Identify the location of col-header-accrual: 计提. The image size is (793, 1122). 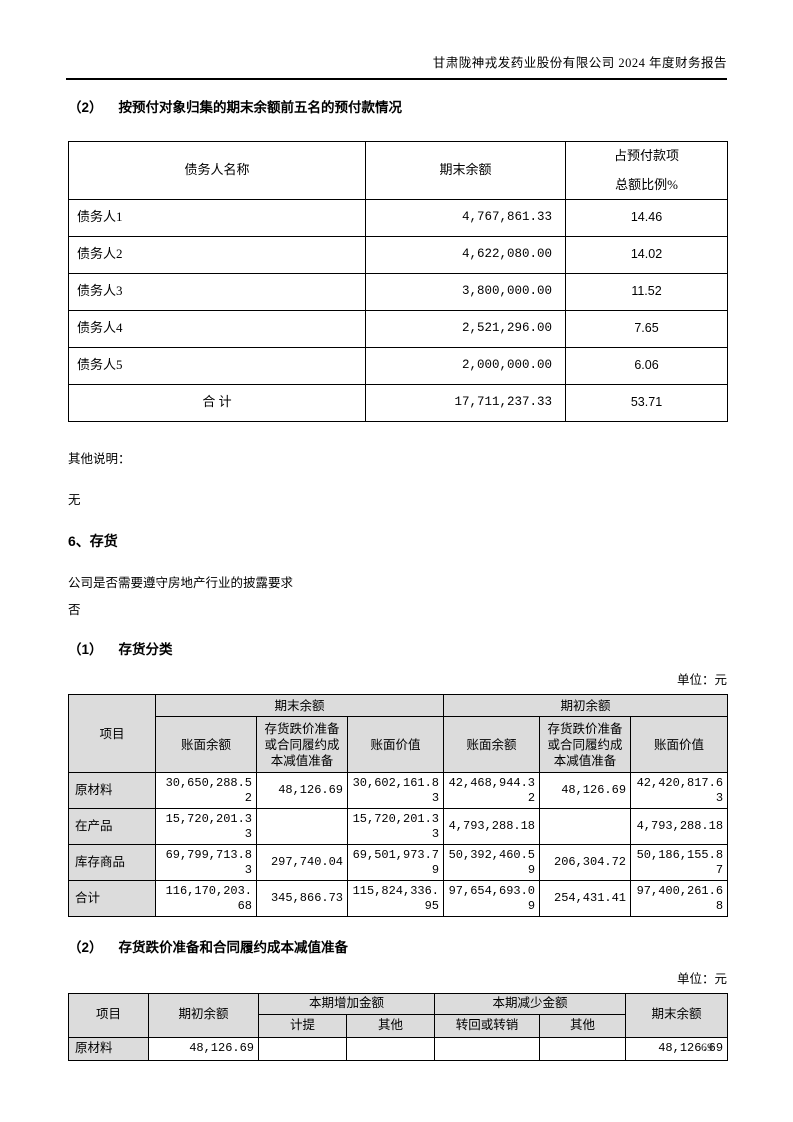
(302, 1025).